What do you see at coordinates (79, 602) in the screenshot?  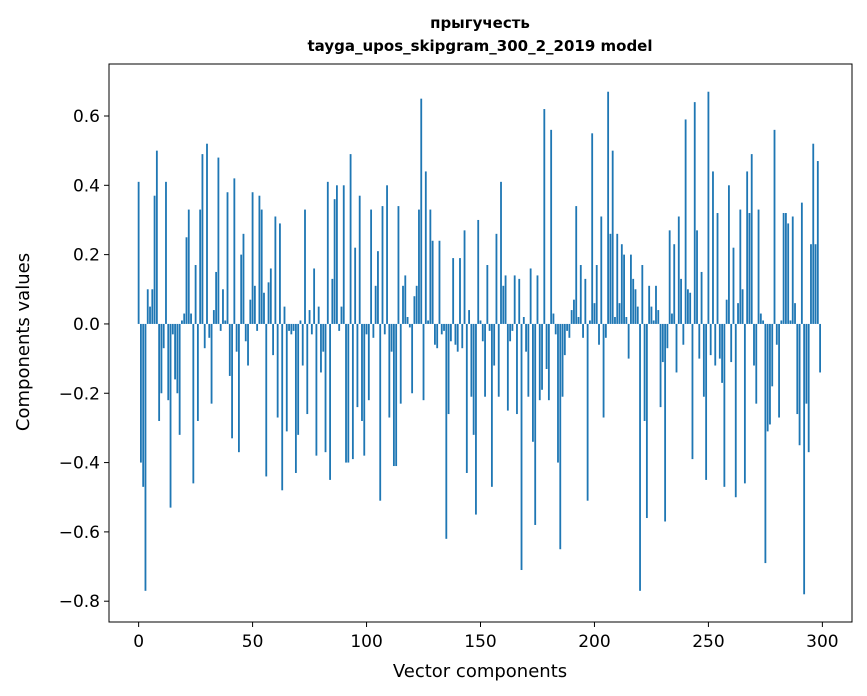 I see `y-tick-label: −0.8` at bounding box center [79, 602].